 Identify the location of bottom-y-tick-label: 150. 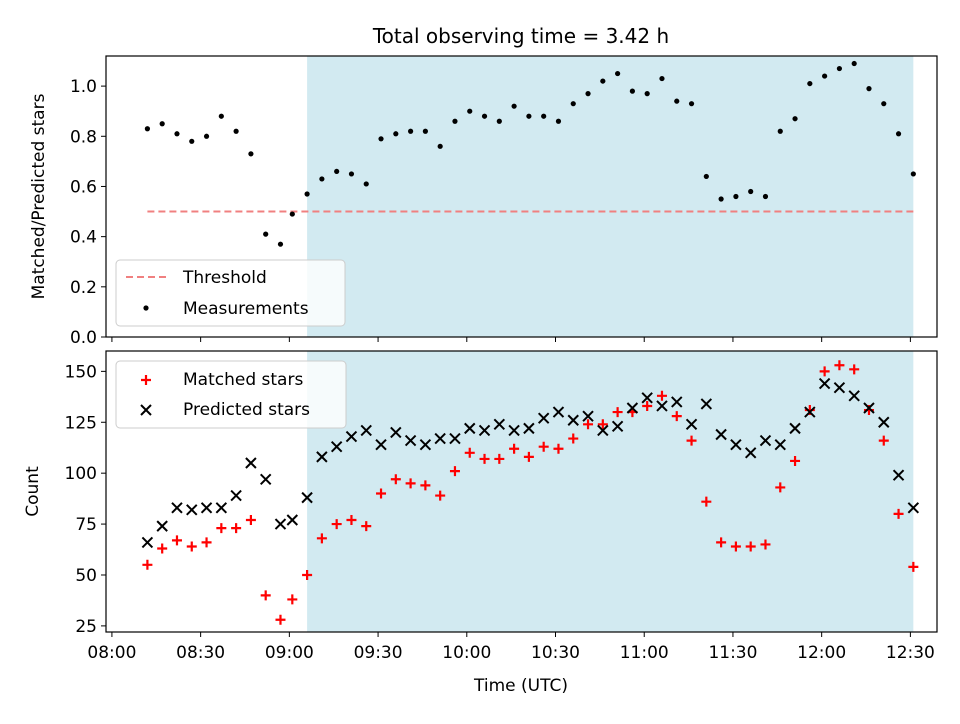
(81, 372).